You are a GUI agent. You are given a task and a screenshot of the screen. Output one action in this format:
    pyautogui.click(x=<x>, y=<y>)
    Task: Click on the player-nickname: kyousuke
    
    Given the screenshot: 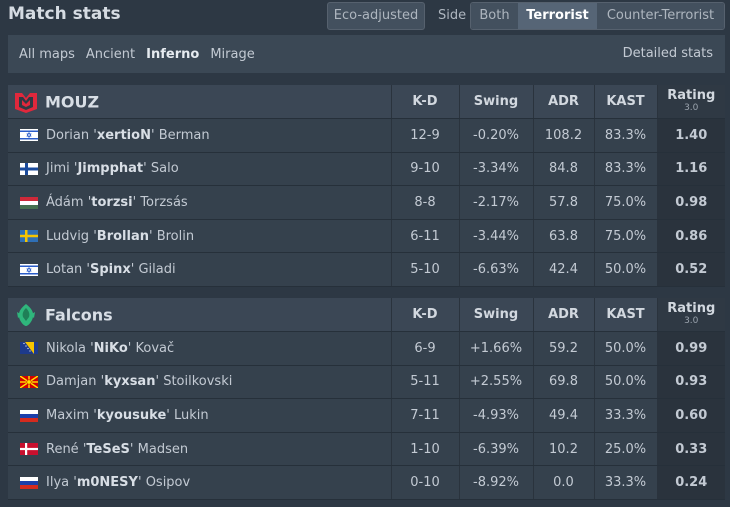 What is the action you would take?
    pyautogui.click(x=131, y=416)
    